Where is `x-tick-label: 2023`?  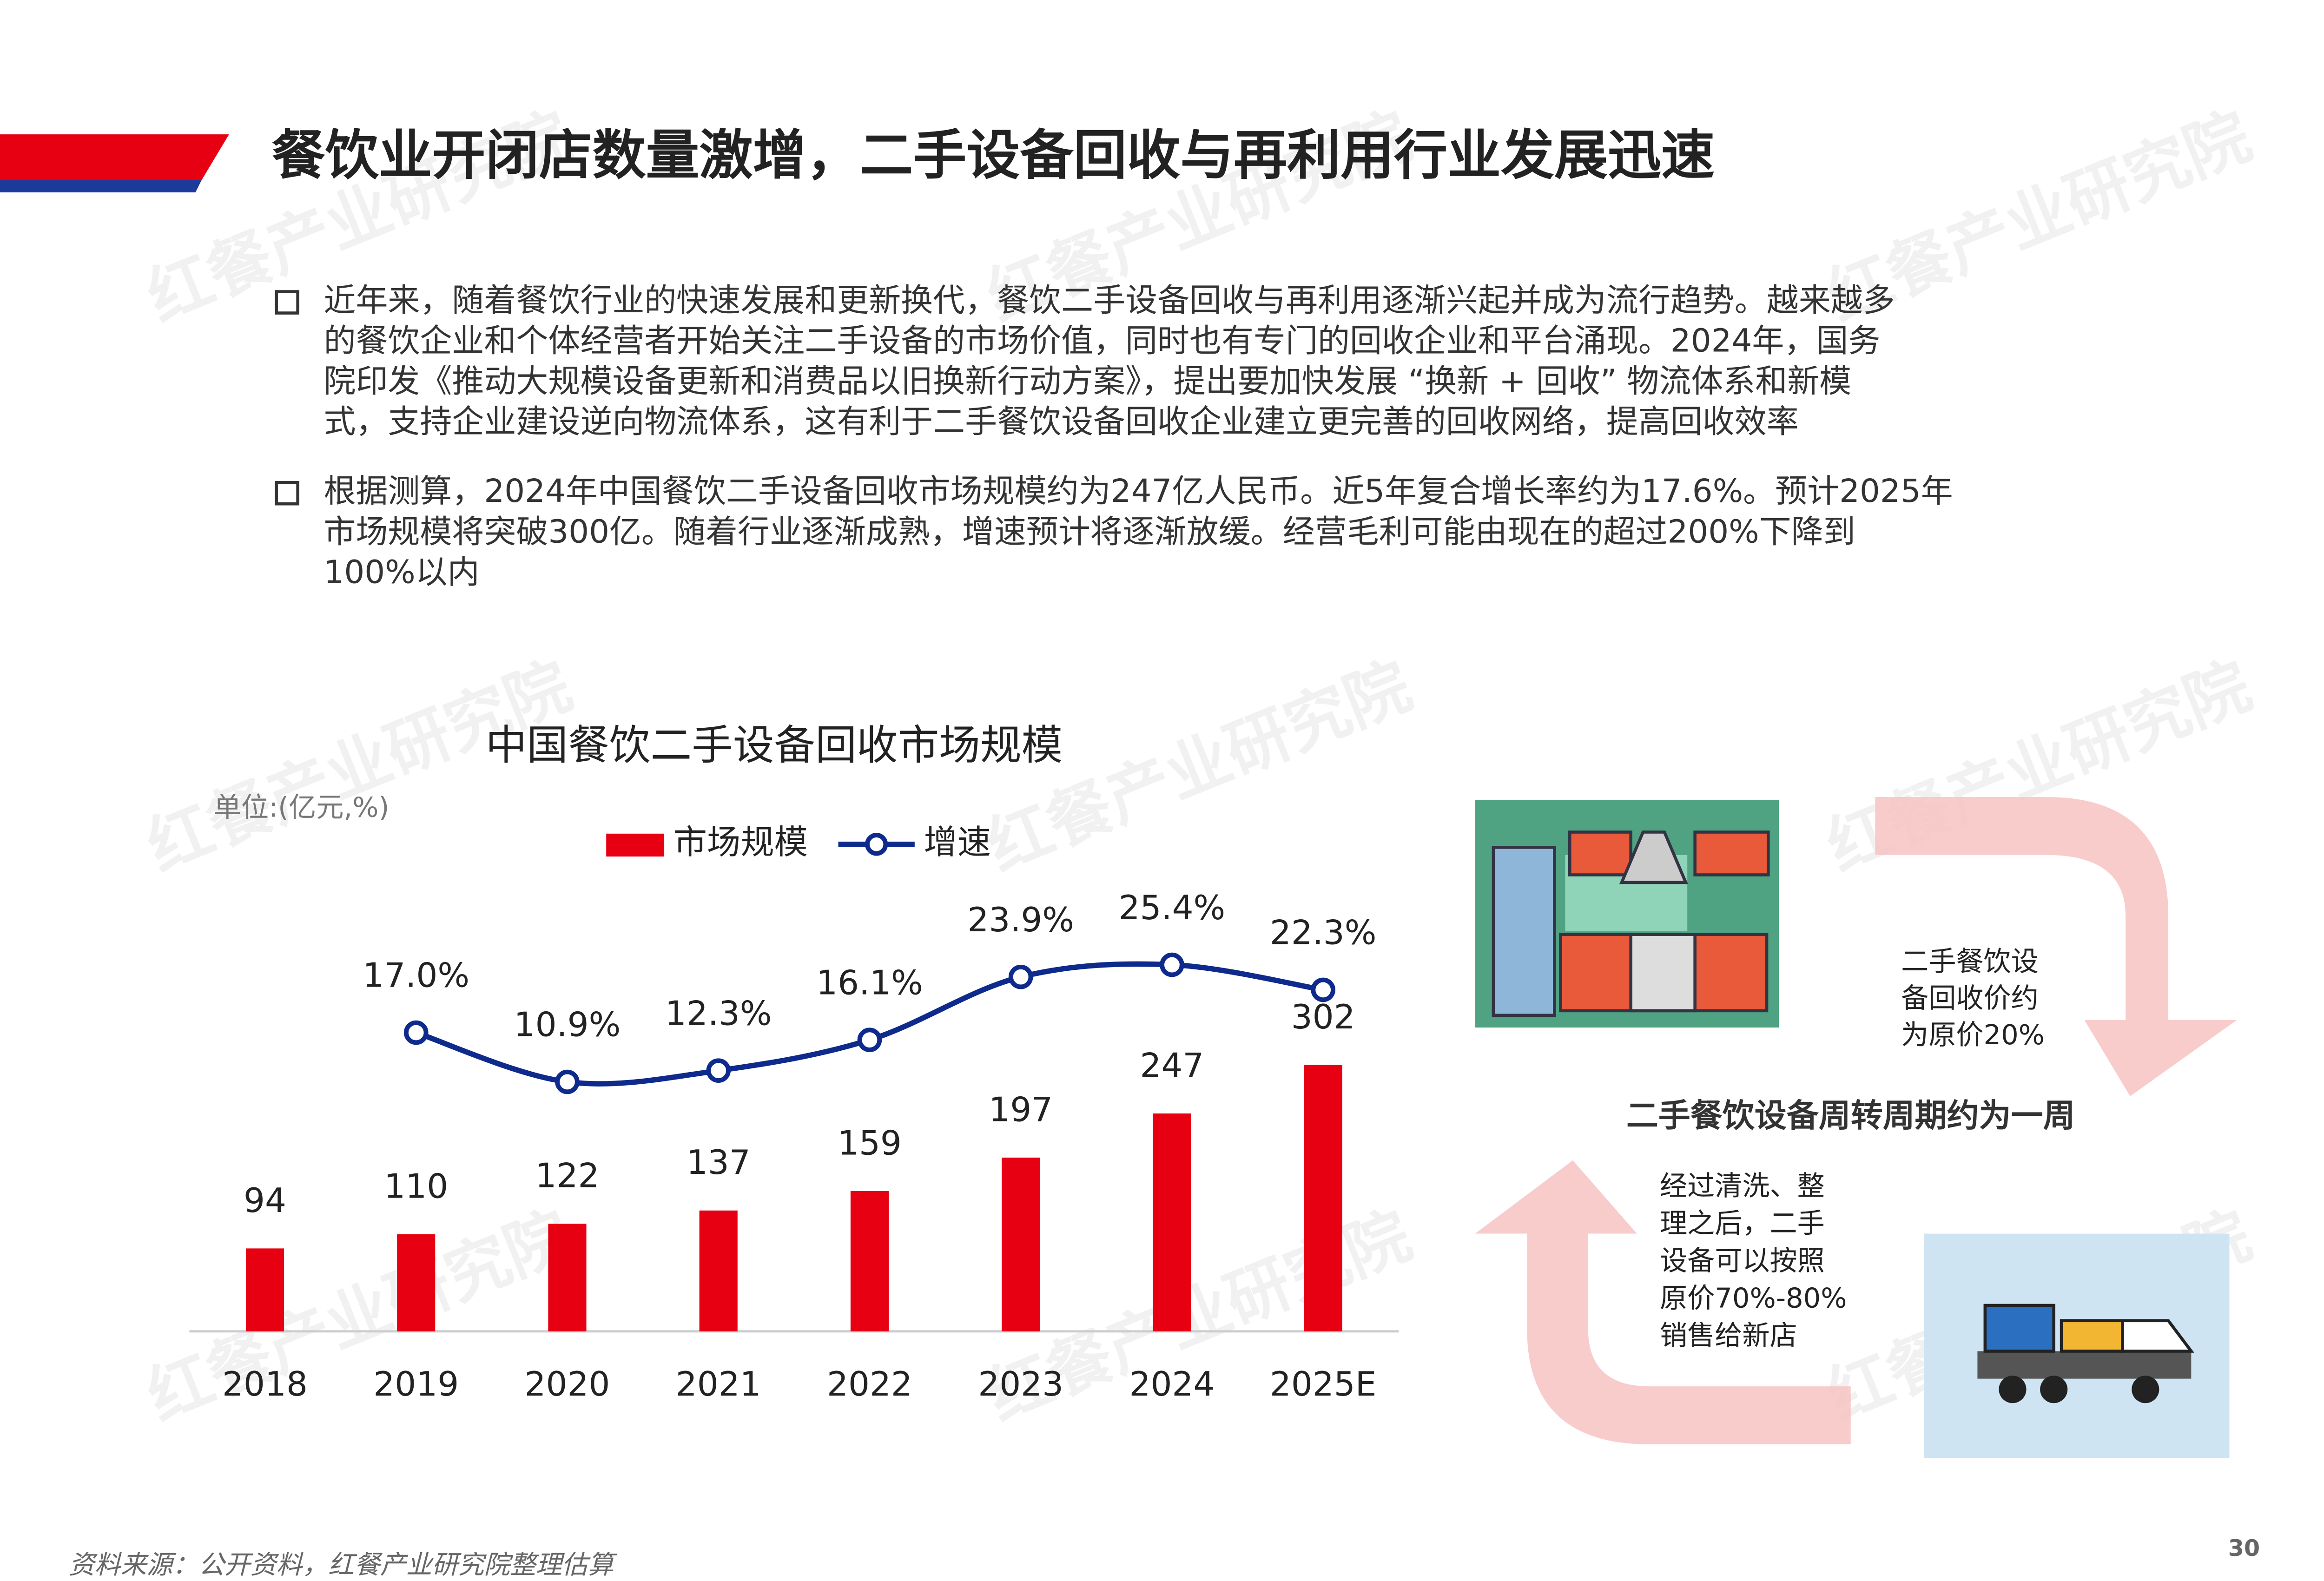
x-tick-label: 2023 is located at coordinates (1020, 1384).